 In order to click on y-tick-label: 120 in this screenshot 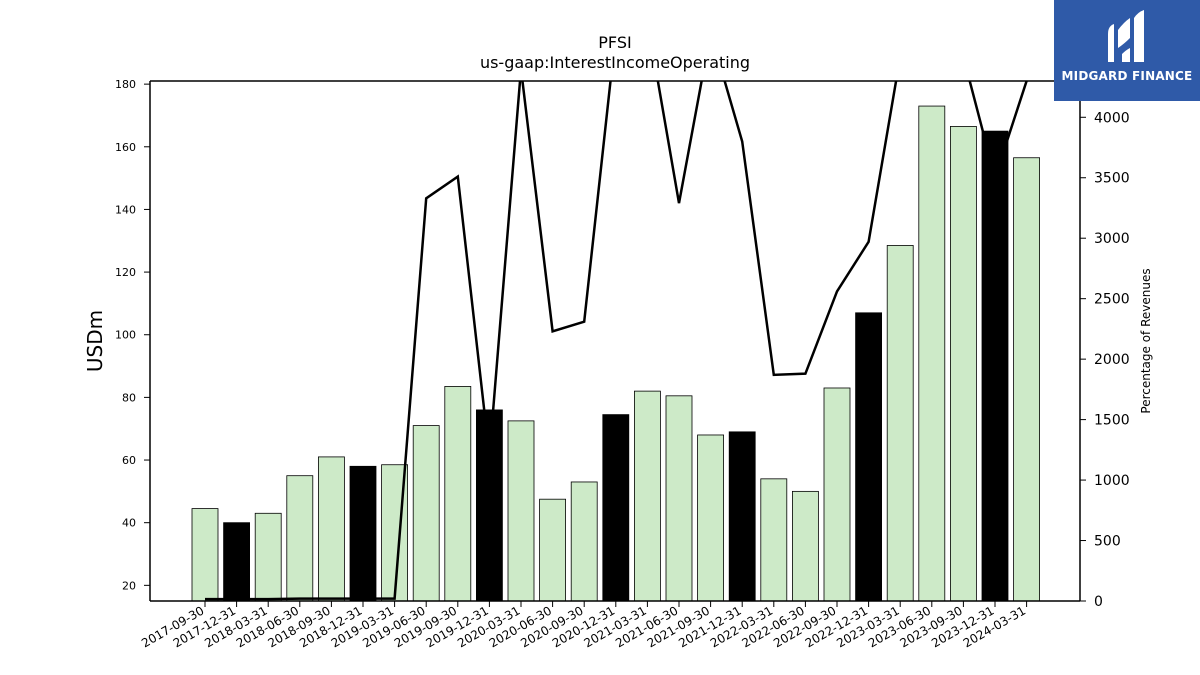, I will do `click(125, 272)`.